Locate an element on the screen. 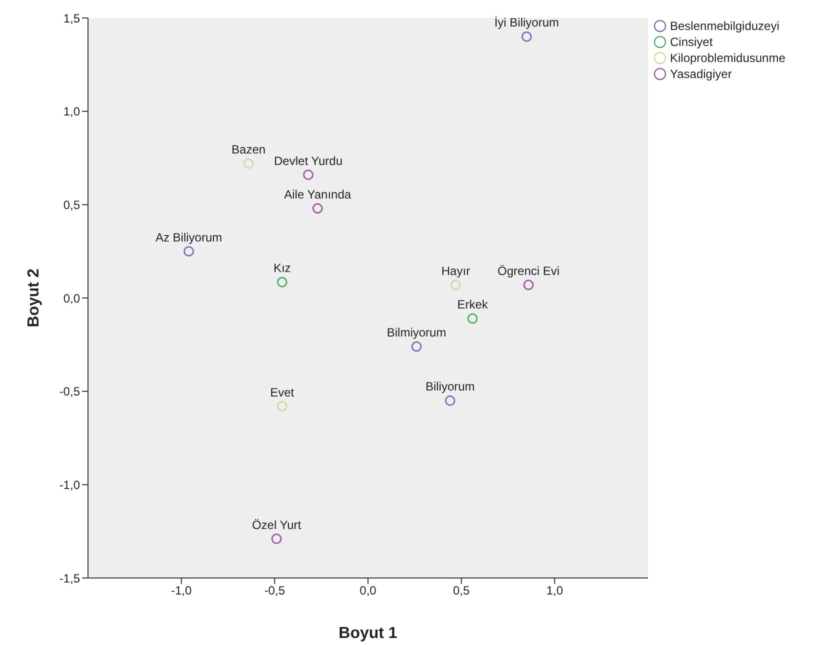  x-axis-title: Boyut 1 is located at coordinates (368, 633).